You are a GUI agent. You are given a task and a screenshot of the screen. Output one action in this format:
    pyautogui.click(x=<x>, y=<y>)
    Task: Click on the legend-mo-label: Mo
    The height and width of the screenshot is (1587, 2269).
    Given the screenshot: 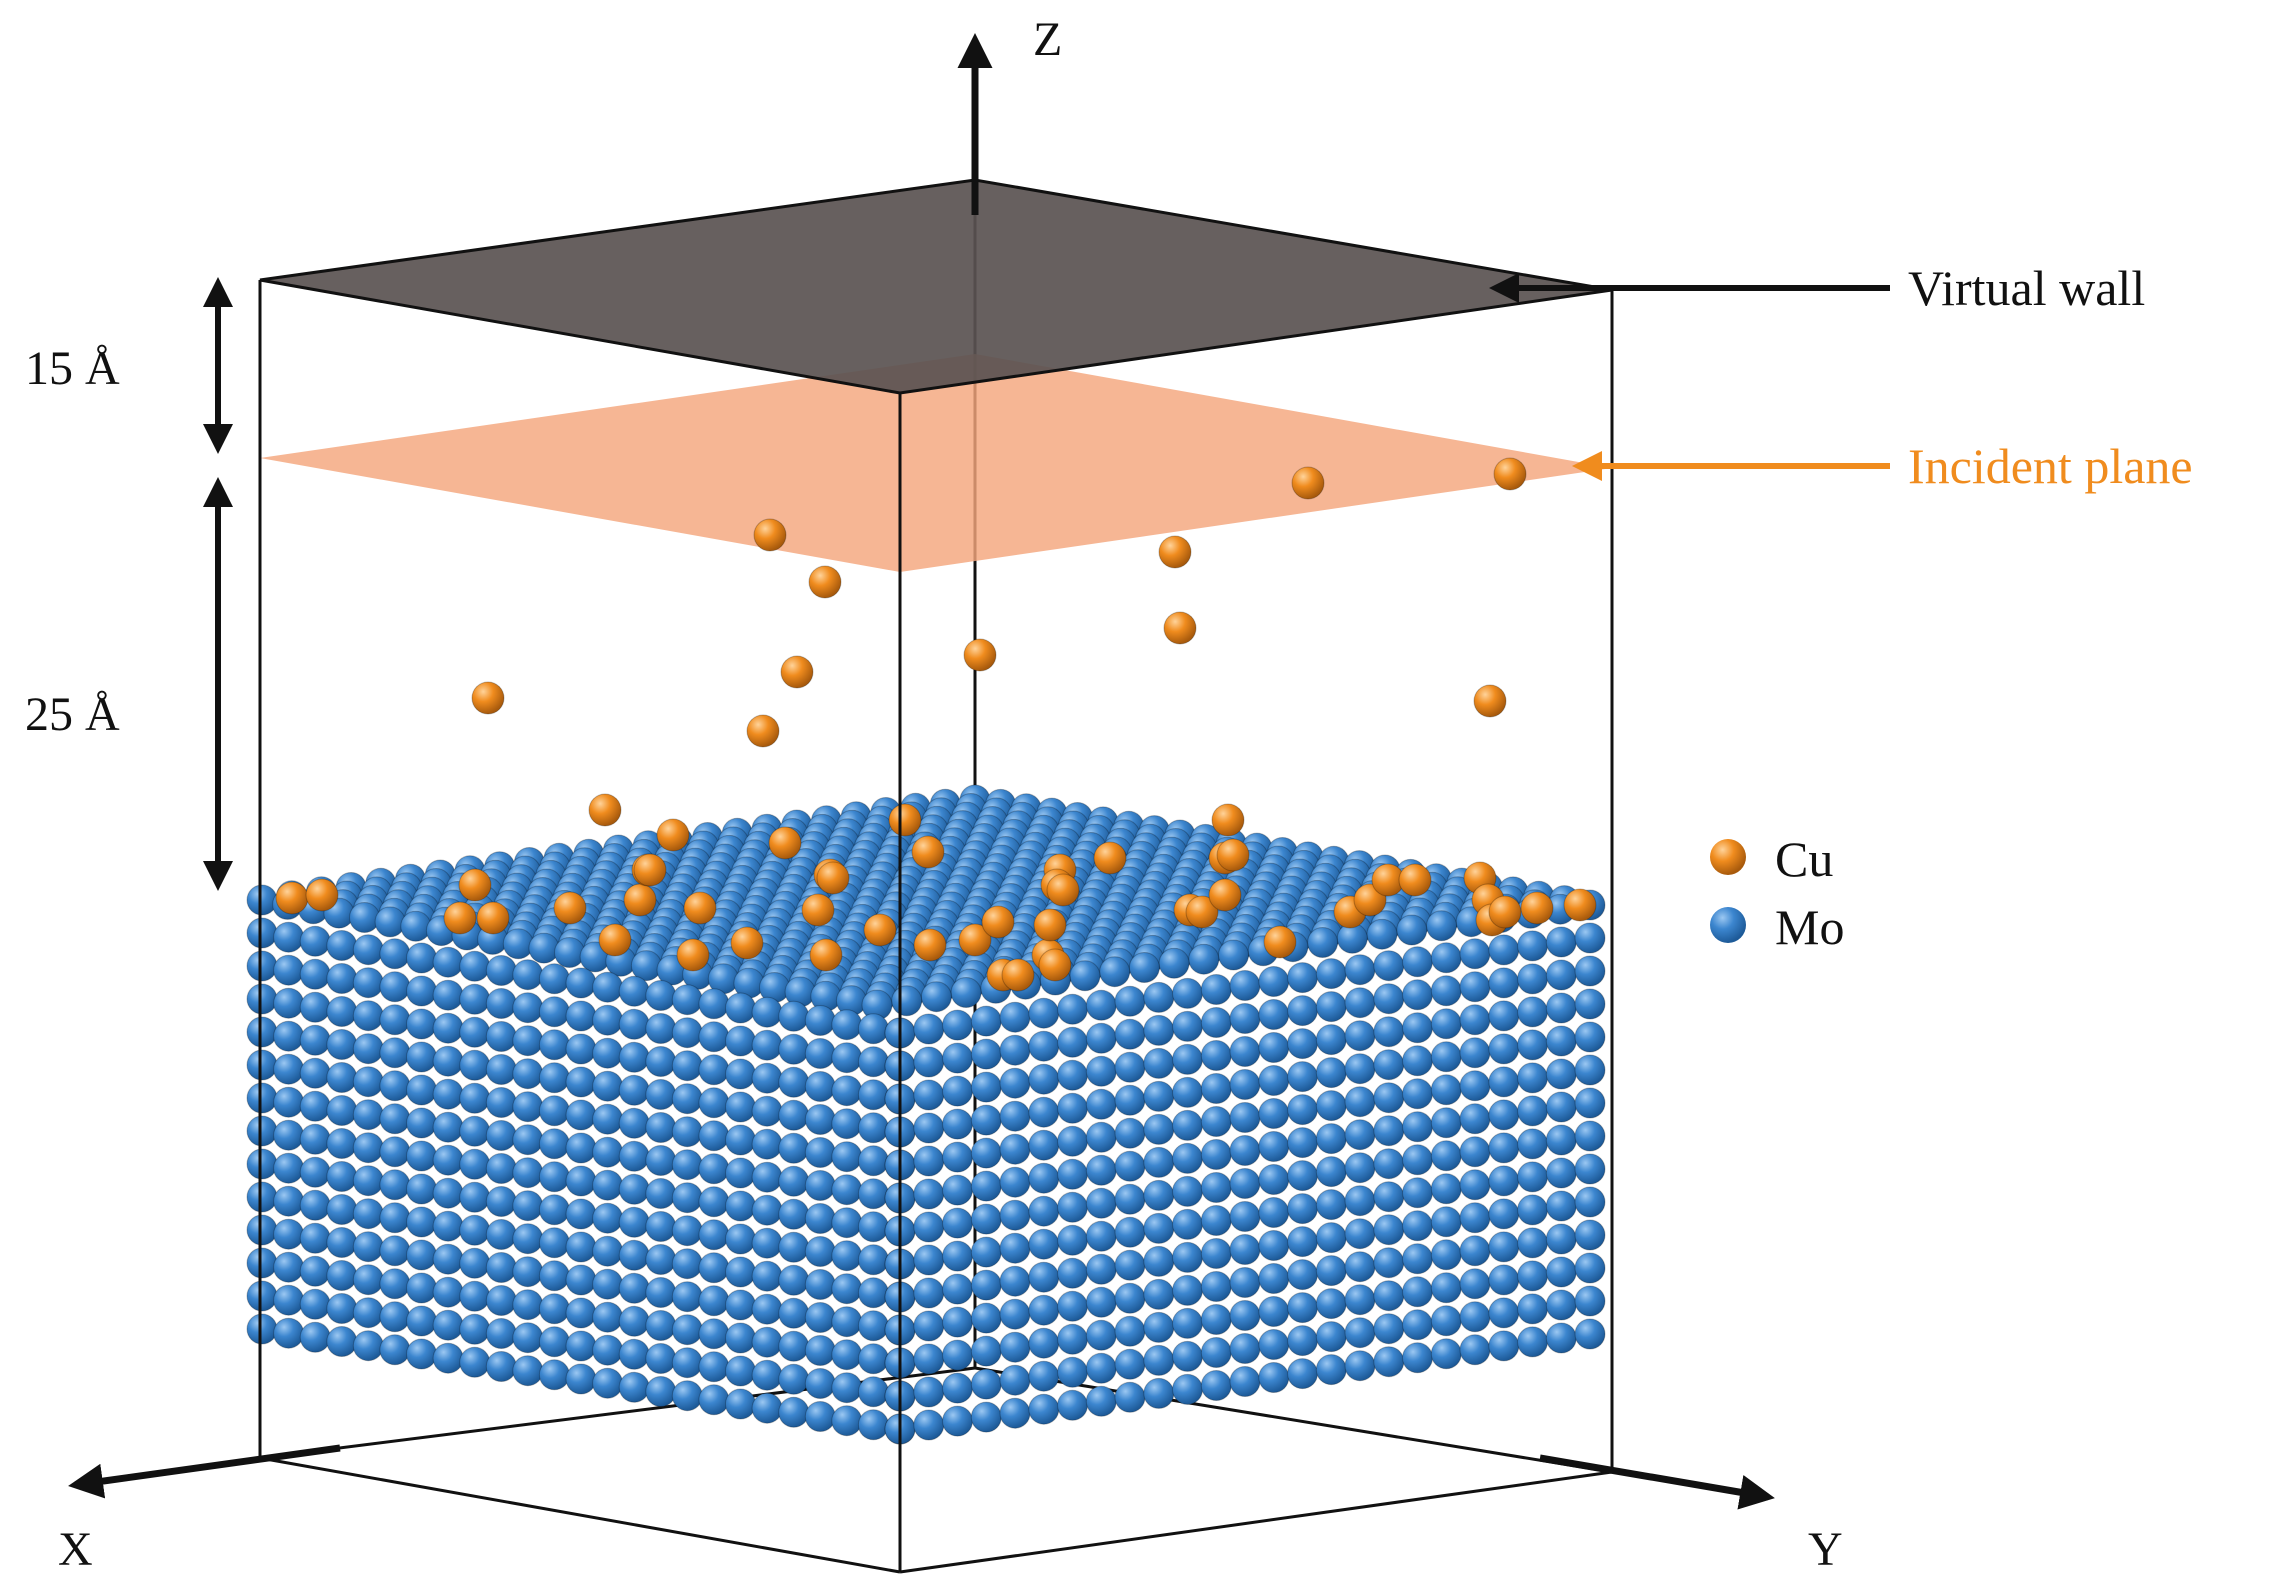 What is the action you would take?
    pyautogui.click(x=1809, y=927)
    